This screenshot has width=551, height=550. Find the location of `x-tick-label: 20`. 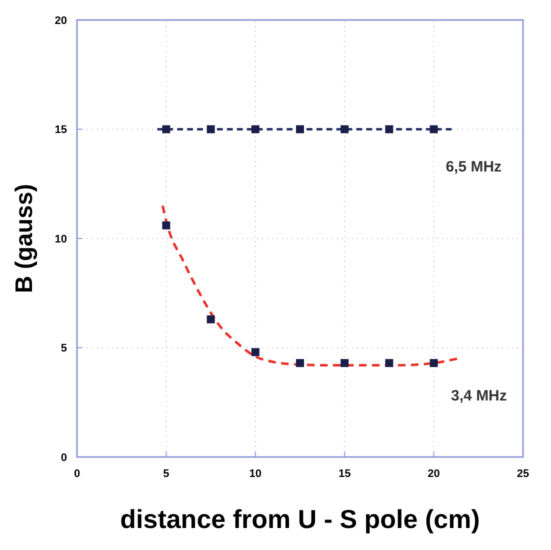

x-tick-label: 20 is located at coordinates (434, 474).